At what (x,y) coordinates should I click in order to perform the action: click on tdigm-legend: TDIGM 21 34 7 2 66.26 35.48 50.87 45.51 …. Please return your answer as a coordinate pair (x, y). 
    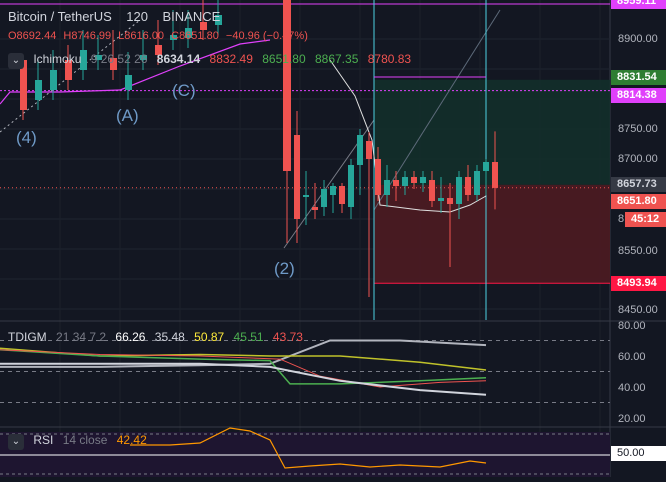
    Looking at the image, I should click on (158, 337).